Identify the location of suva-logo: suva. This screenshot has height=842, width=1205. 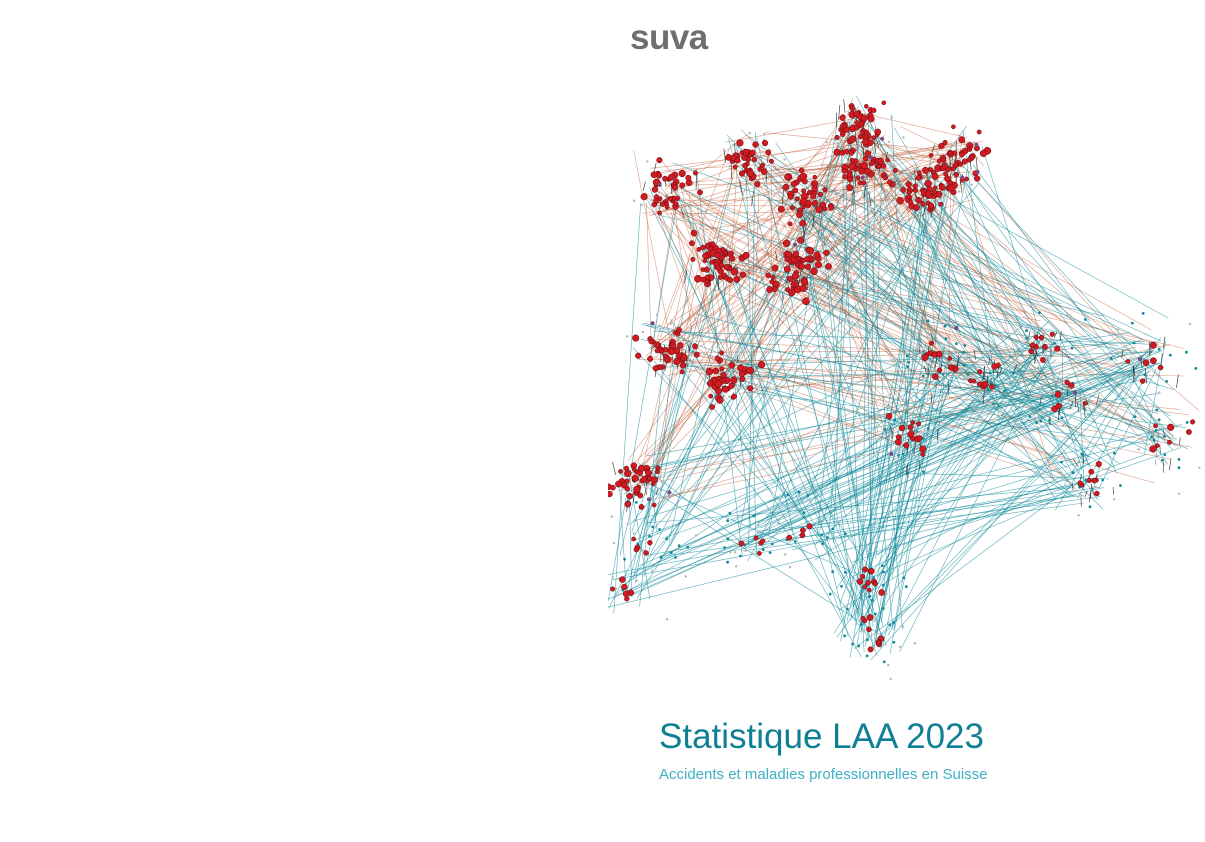
(669, 37).